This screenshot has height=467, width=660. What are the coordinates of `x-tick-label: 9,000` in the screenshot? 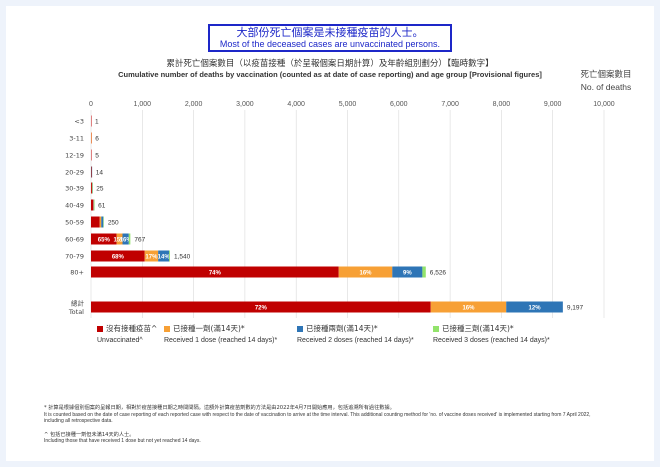 It's located at (553, 104).